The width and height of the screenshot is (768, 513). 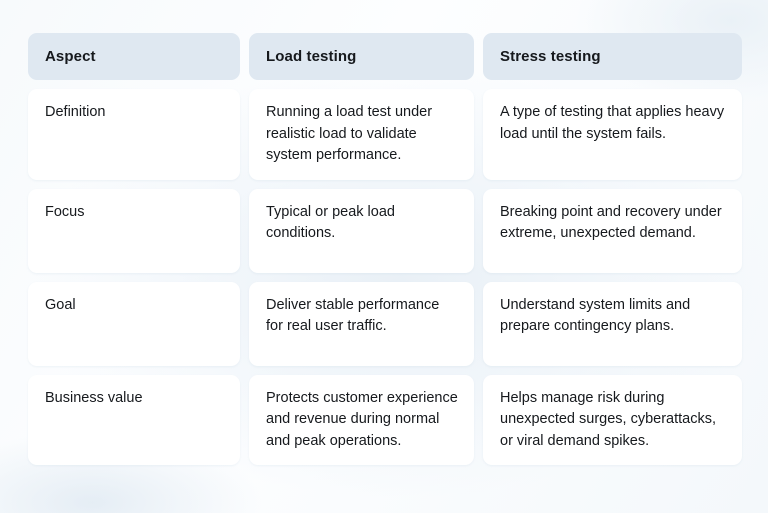 I want to click on column-header-load-testing: Load testing, so click(x=361, y=56).